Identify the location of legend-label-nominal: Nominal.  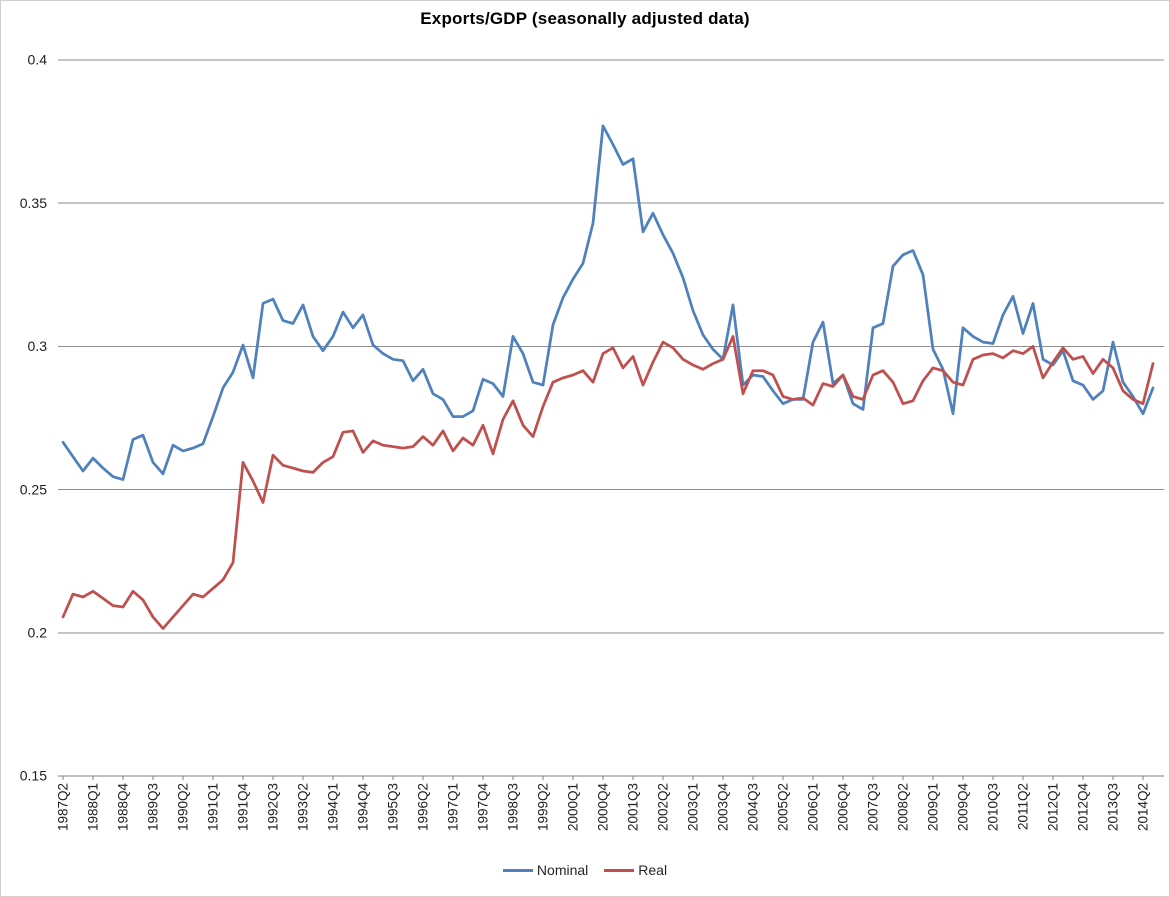
(562, 870).